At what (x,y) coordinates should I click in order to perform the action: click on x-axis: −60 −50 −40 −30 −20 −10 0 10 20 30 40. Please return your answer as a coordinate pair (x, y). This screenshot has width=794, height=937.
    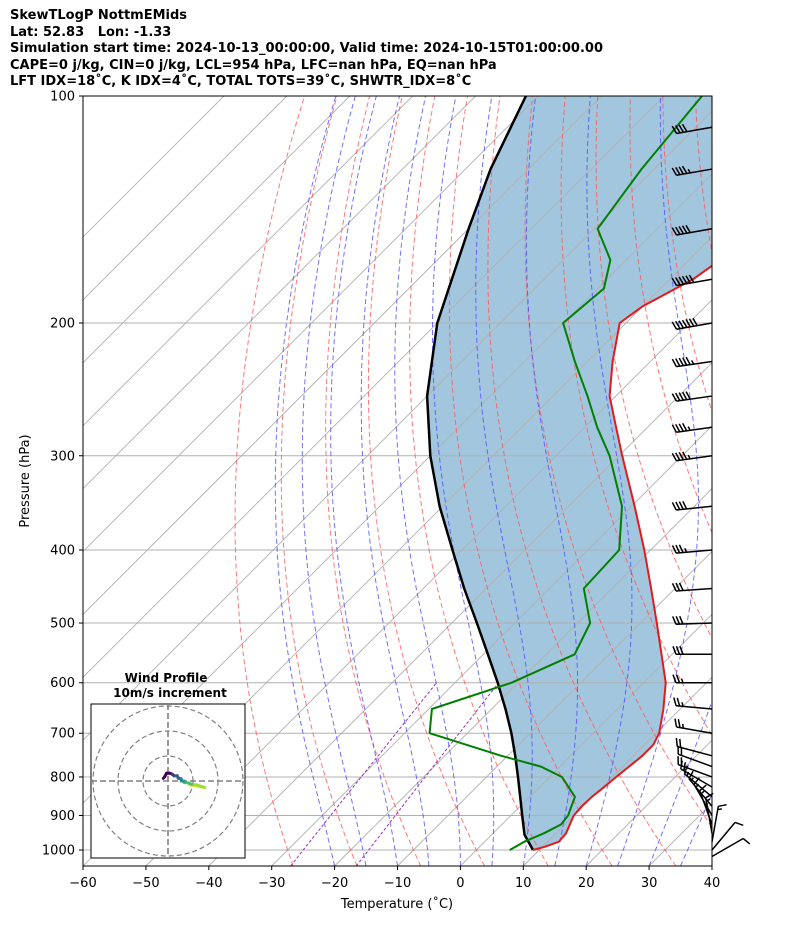
    Looking at the image, I should click on (394, 878).